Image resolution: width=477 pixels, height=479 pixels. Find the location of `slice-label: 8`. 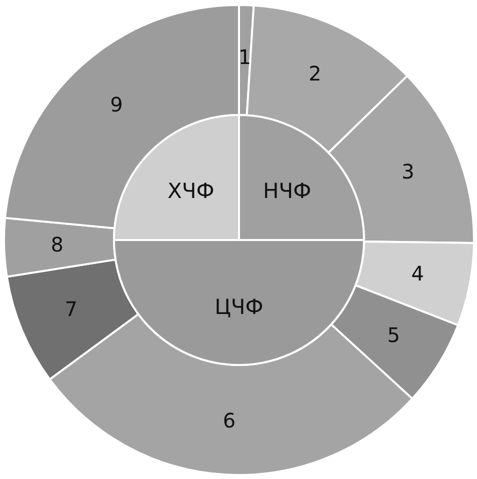

slice-label: 8 is located at coordinates (57, 244).